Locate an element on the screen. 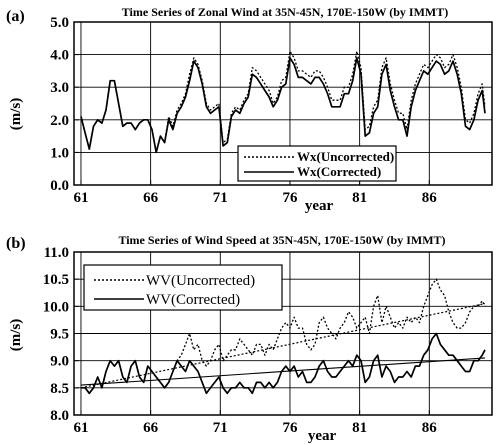 This screenshot has width=500, height=445. panel-b-legend: WV(Uncorrected) WV(Corrected) is located at coordinates (183, 287).